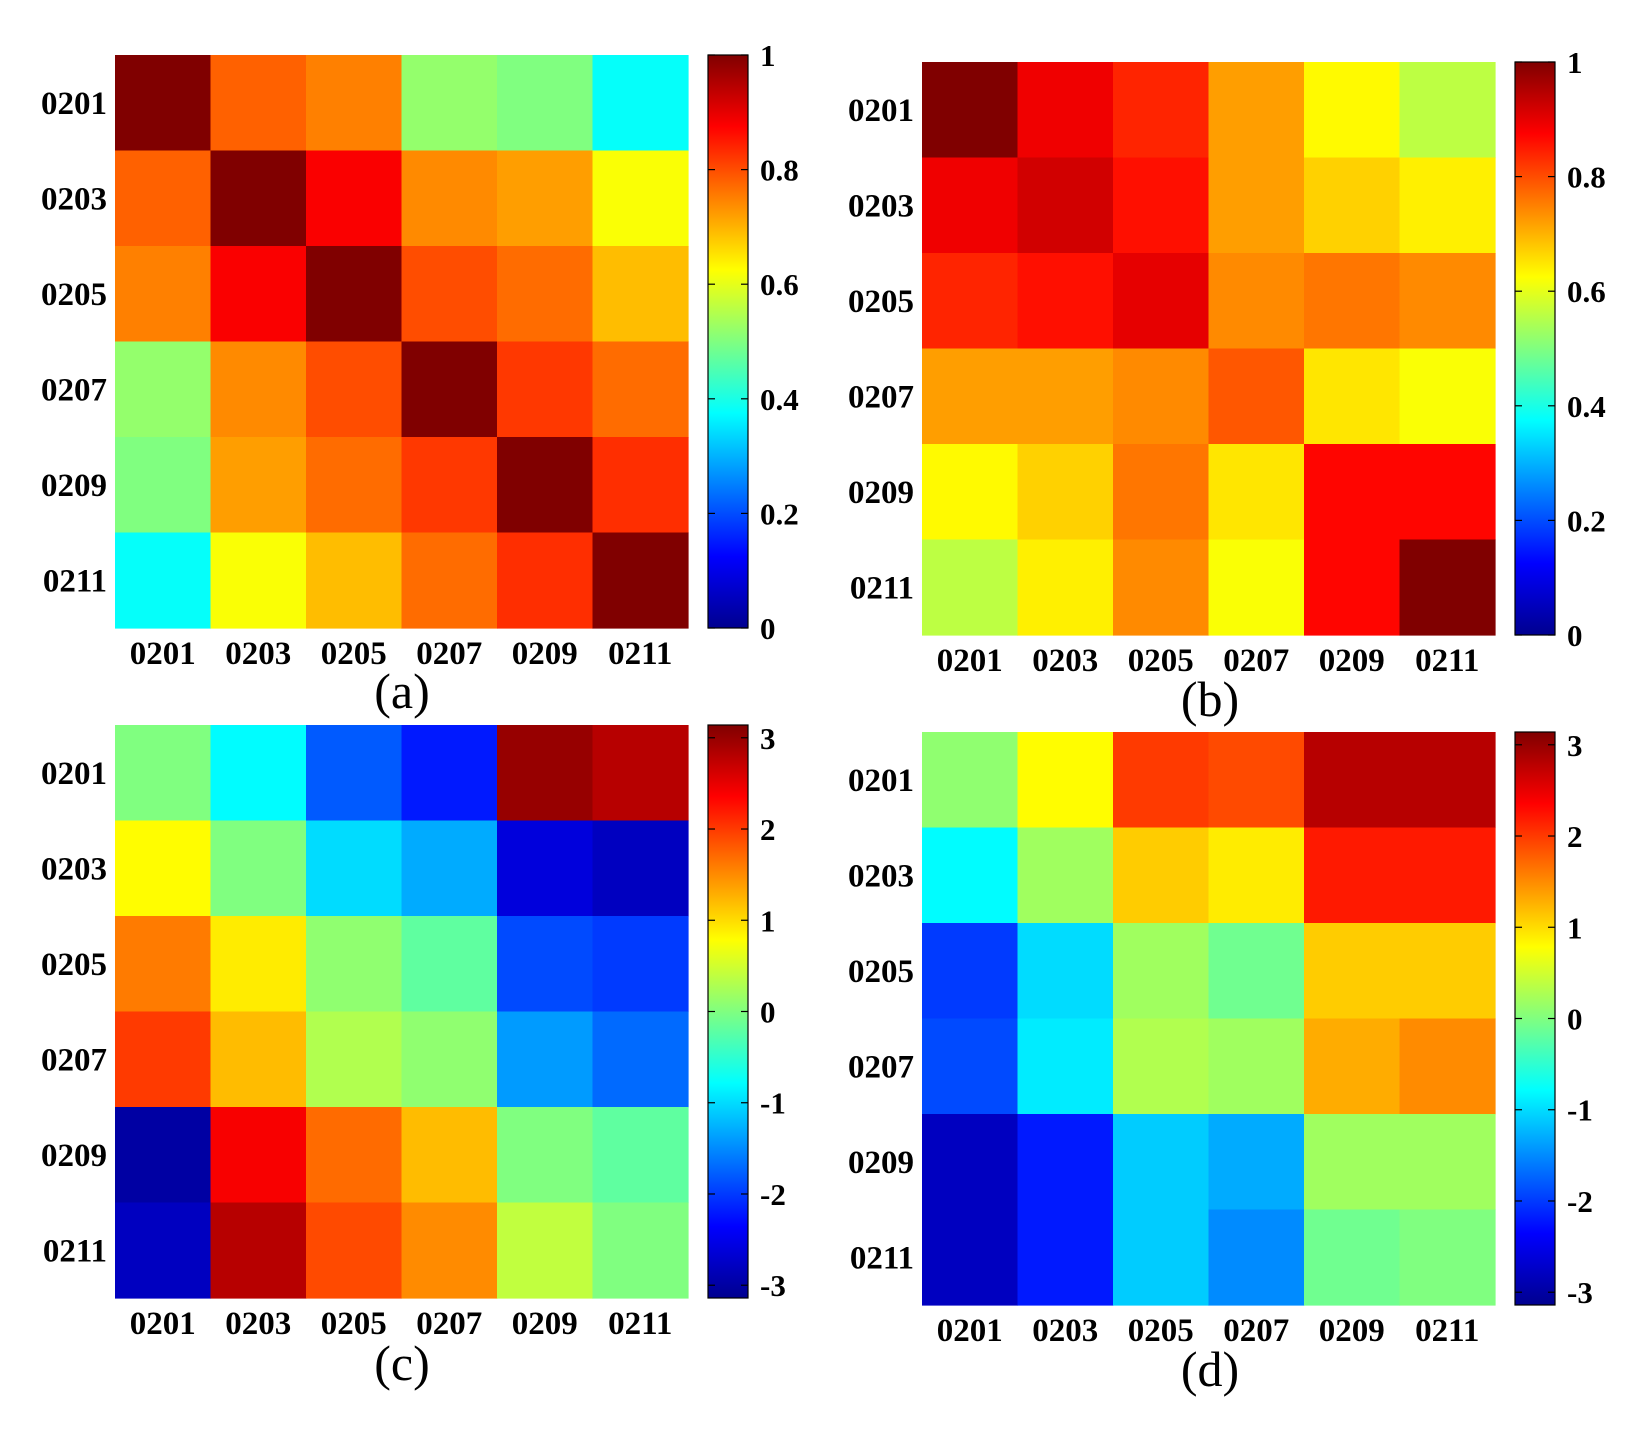  I want to click on colorbar-tick-label: 0.2, so click(779, 513).